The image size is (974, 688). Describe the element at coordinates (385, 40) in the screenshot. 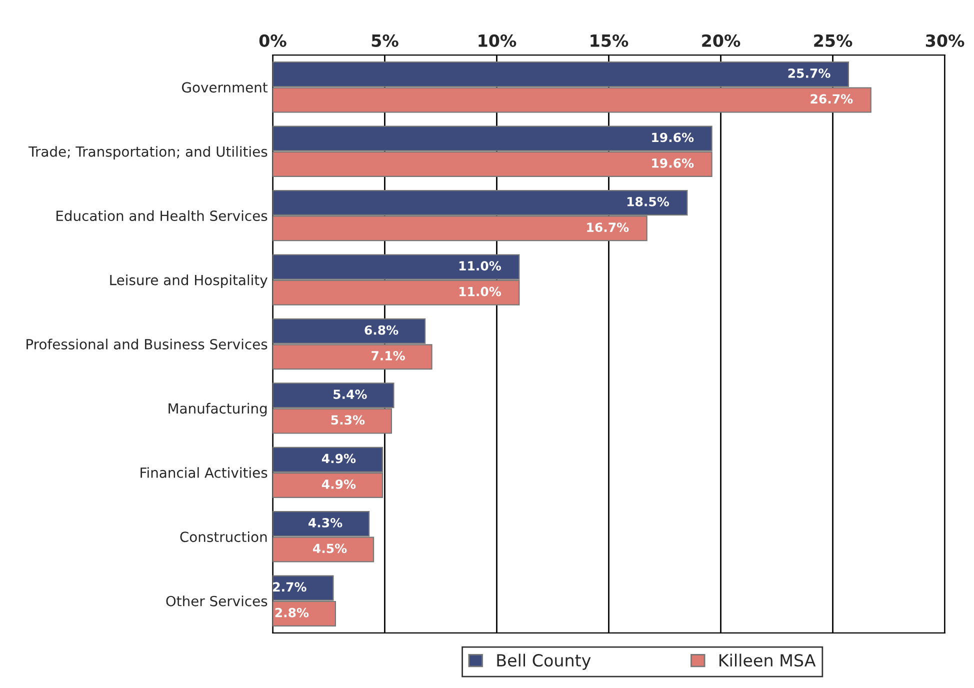

I see `x-tick-label: 5%` at that location.